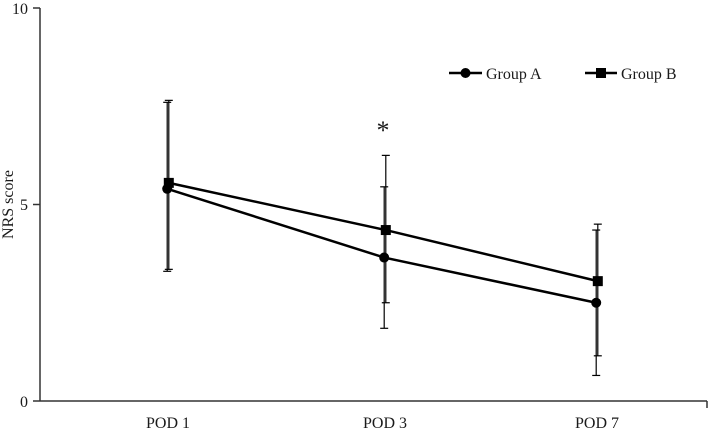 Image resolution: width=709 pixels, height=433 pixels. I want to click on legend-item-group-a: Group A, so click(495, 74).